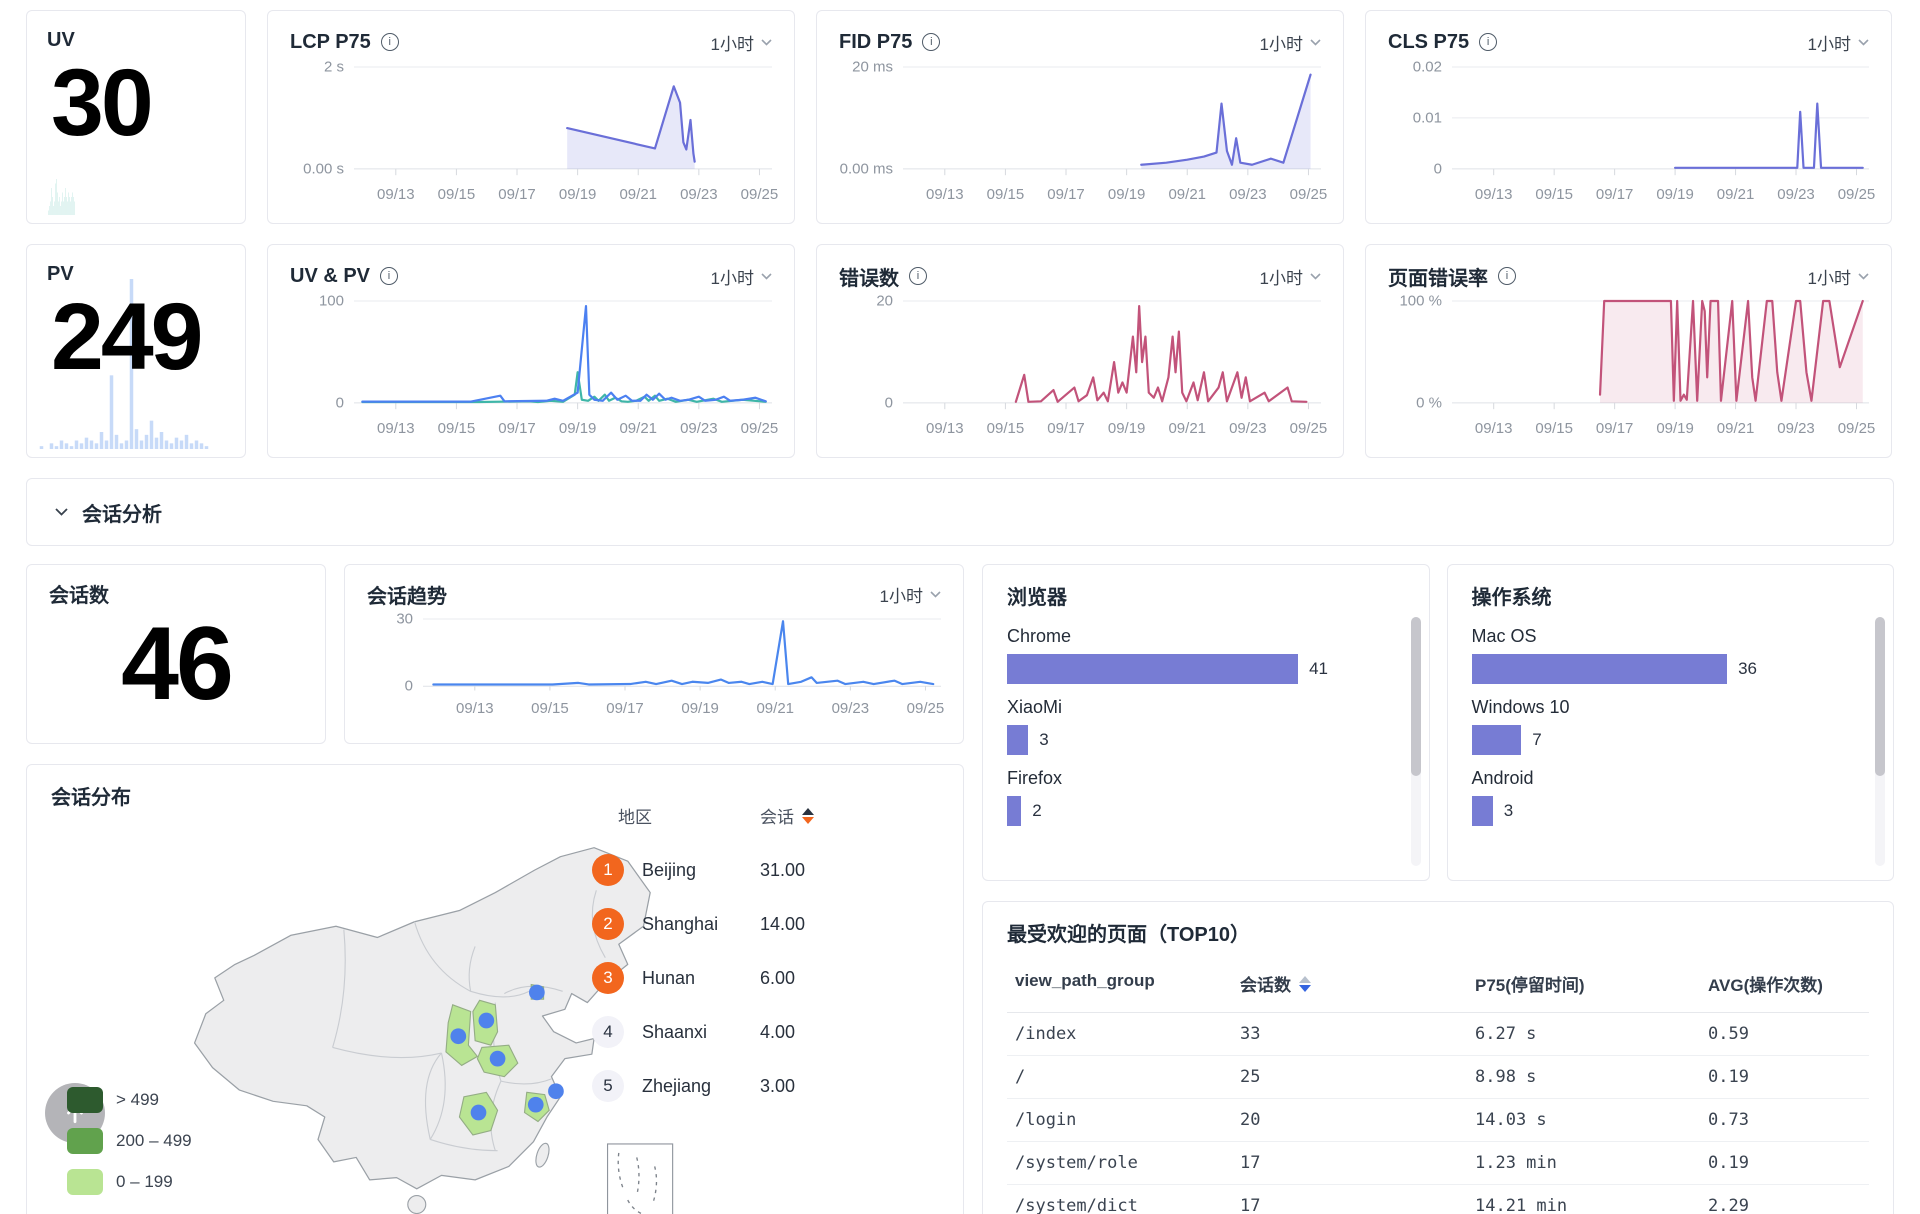 This screenshot has height=1214, width=1920. What do you see at coordinates (1728, 1034) in the screenshot?
I see `page-avg: 0.59` at bounding box center [1728, 1034].